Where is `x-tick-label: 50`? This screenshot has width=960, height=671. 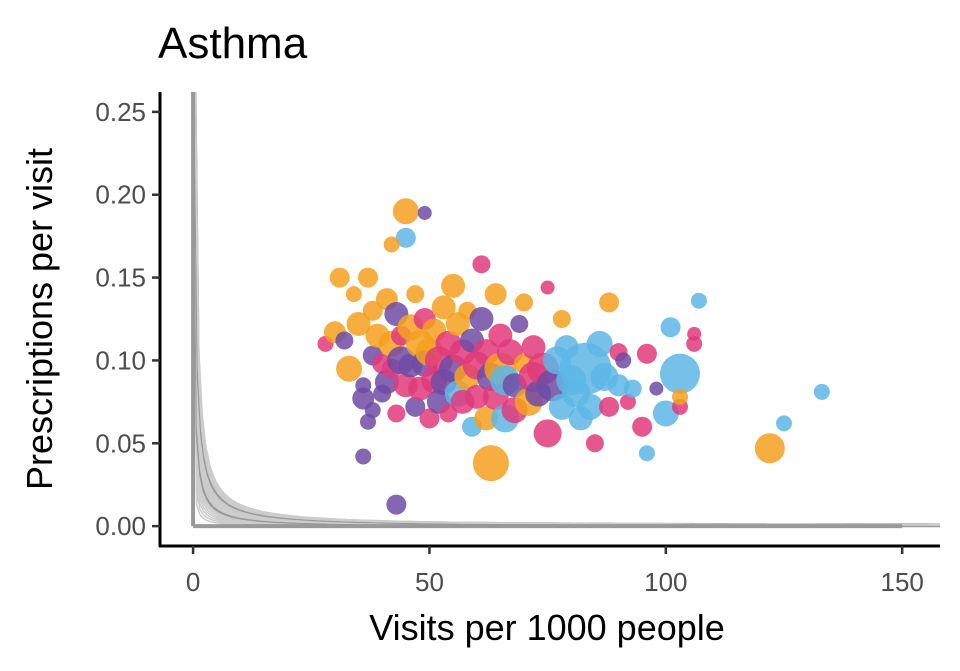
x-tick-label: 50 is located at coordinates (429, 582).